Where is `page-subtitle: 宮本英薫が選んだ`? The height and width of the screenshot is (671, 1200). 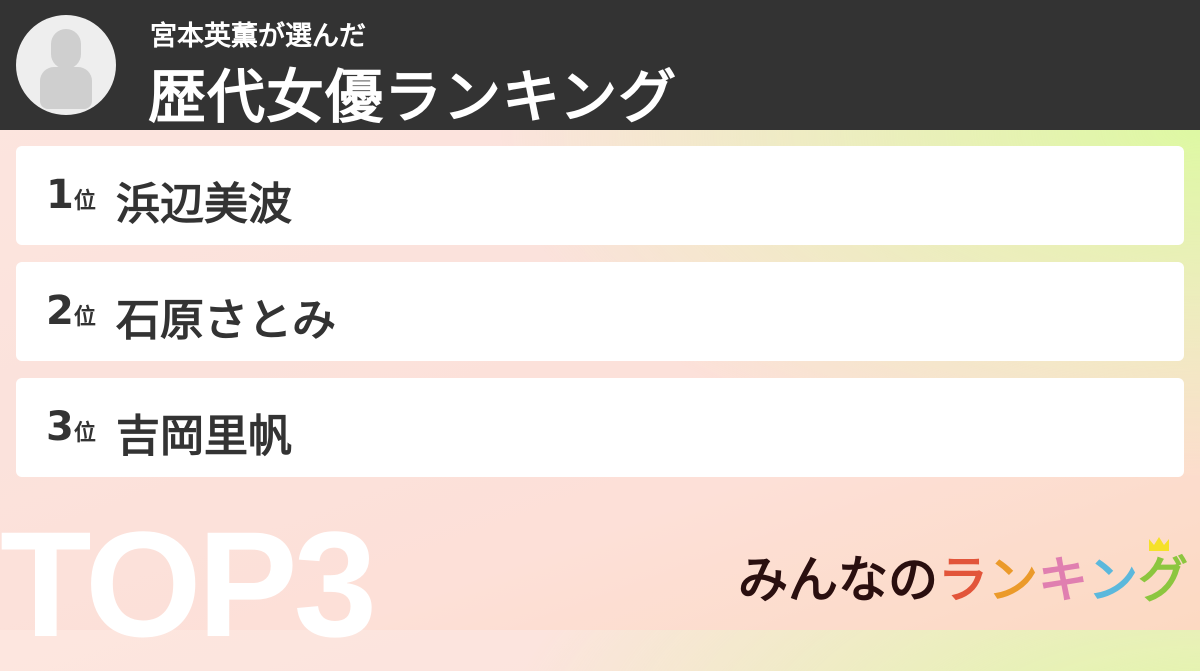 page-subtitle: 宮本英薫が選んだ is located at coordinates (258, 36).